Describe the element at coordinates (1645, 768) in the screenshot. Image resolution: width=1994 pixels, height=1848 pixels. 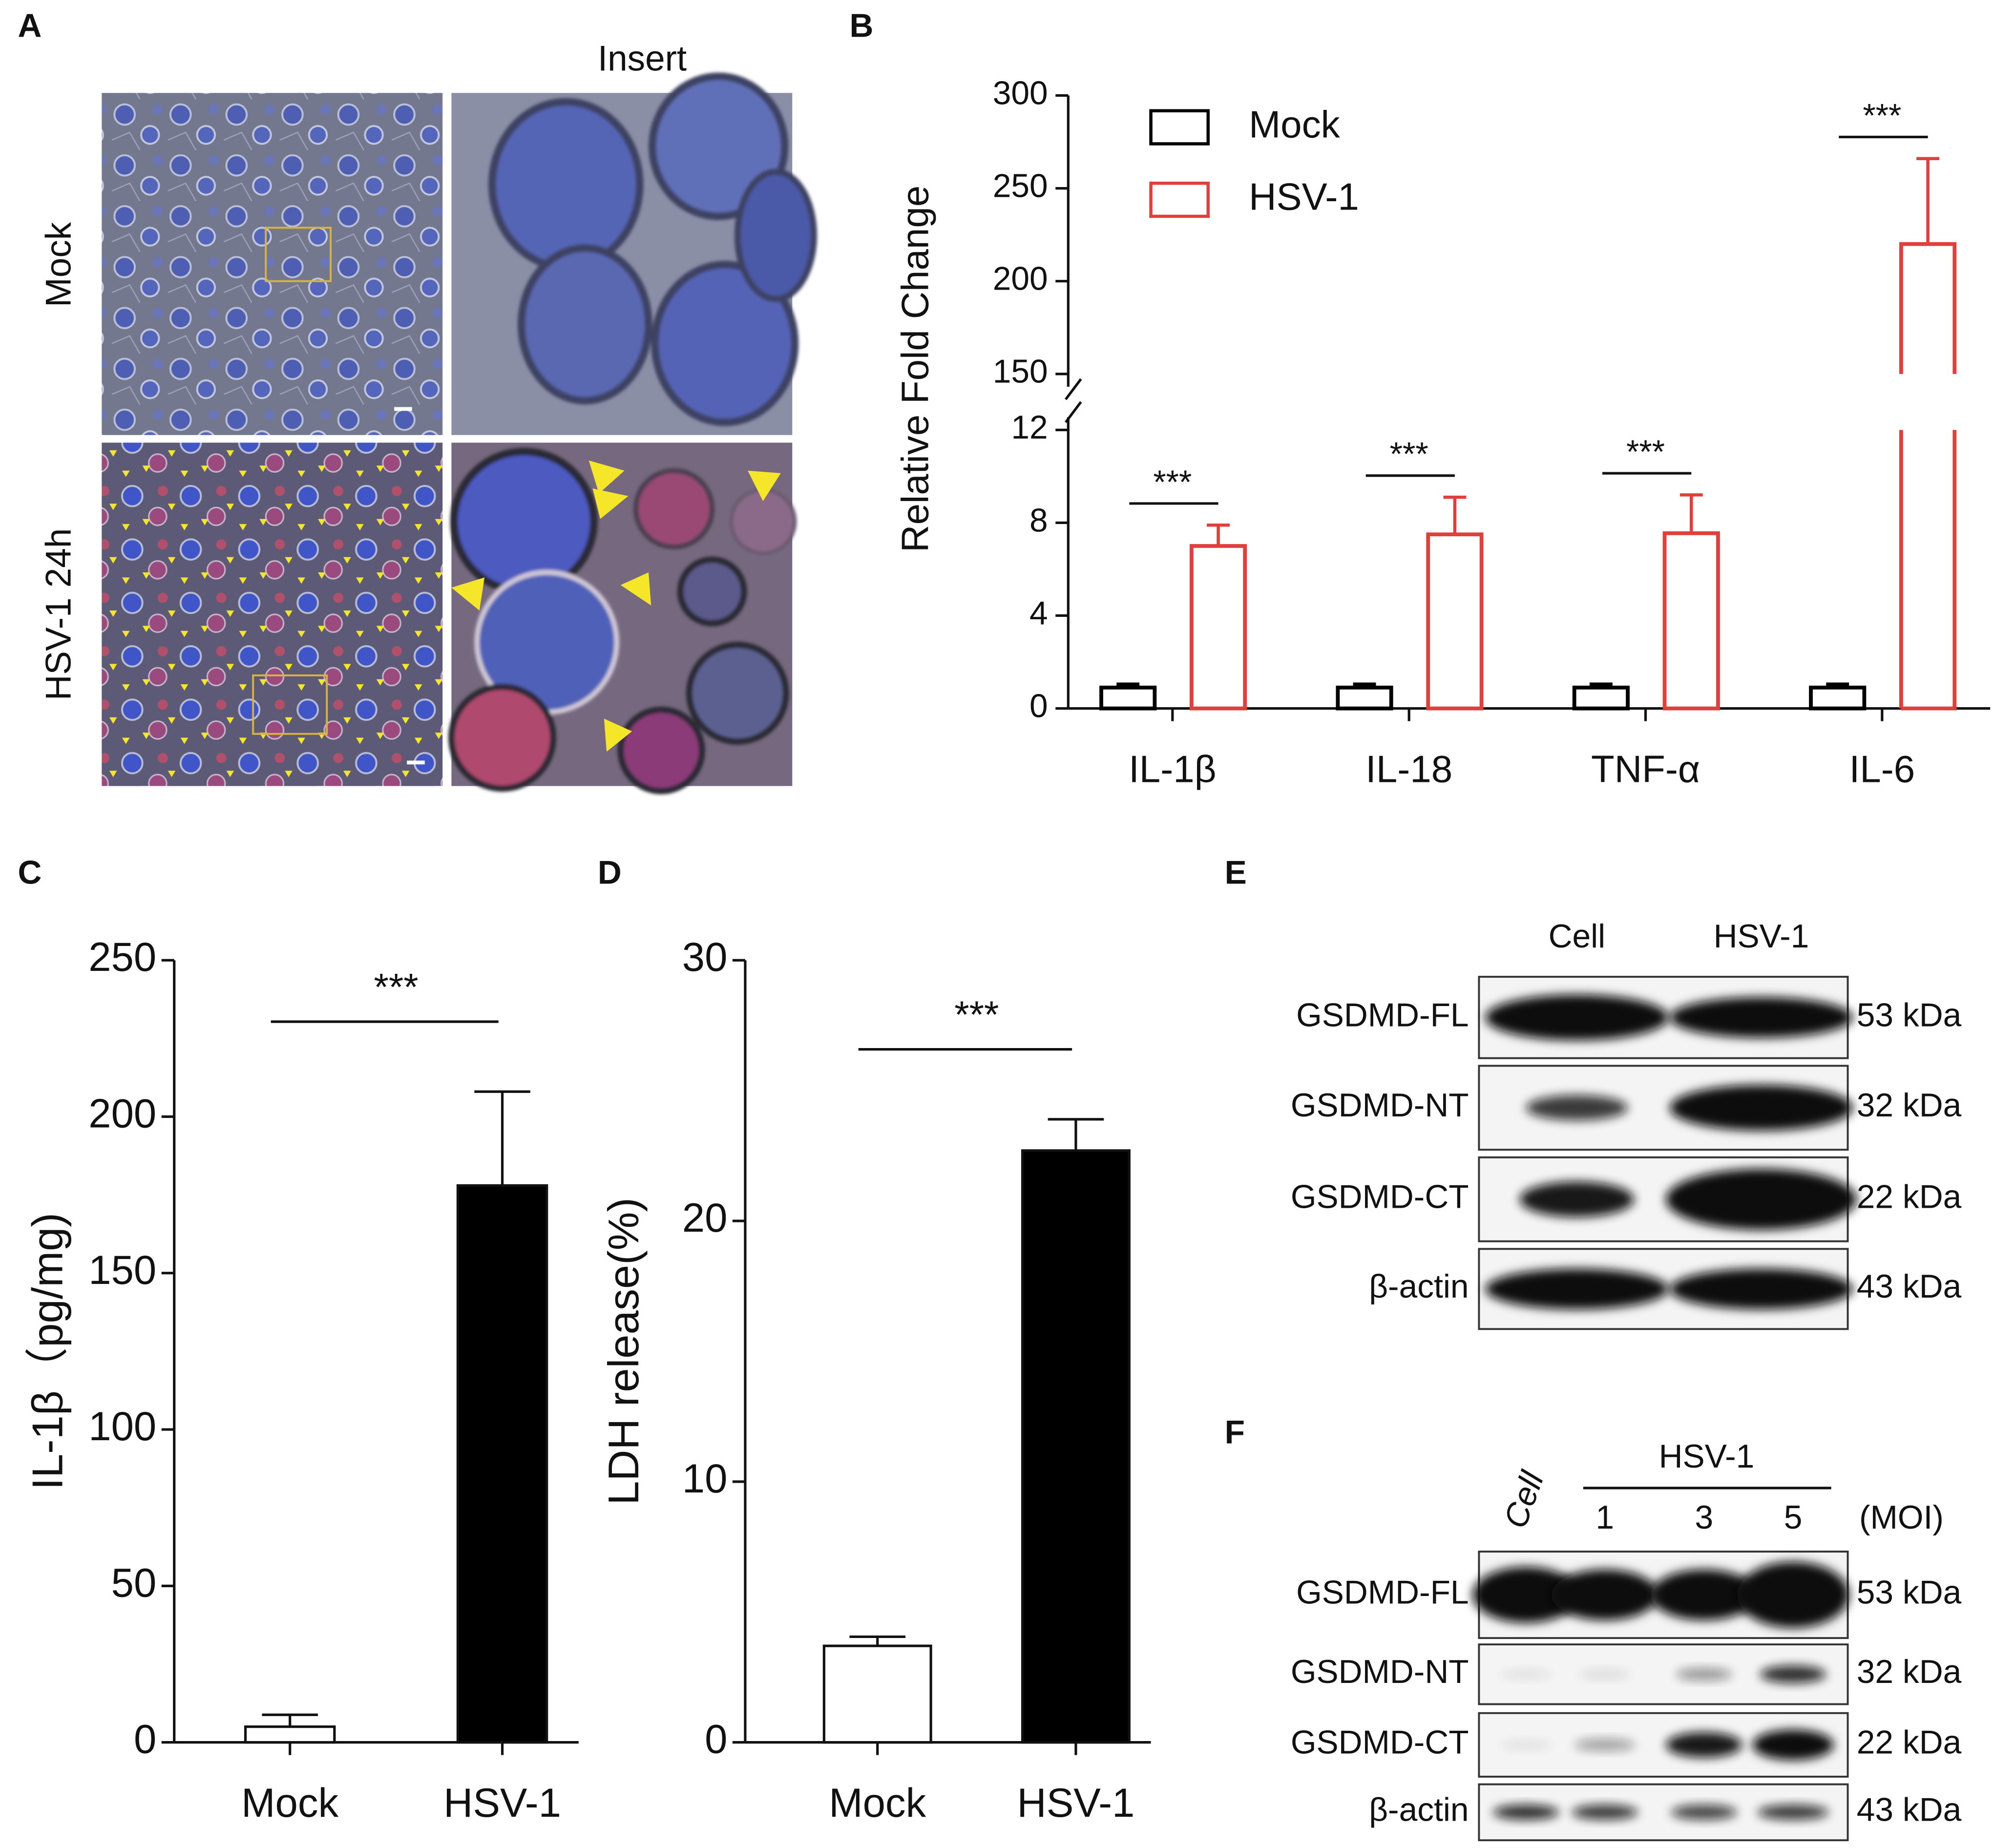
I see `x-tick-label: TNF-α` at that location.